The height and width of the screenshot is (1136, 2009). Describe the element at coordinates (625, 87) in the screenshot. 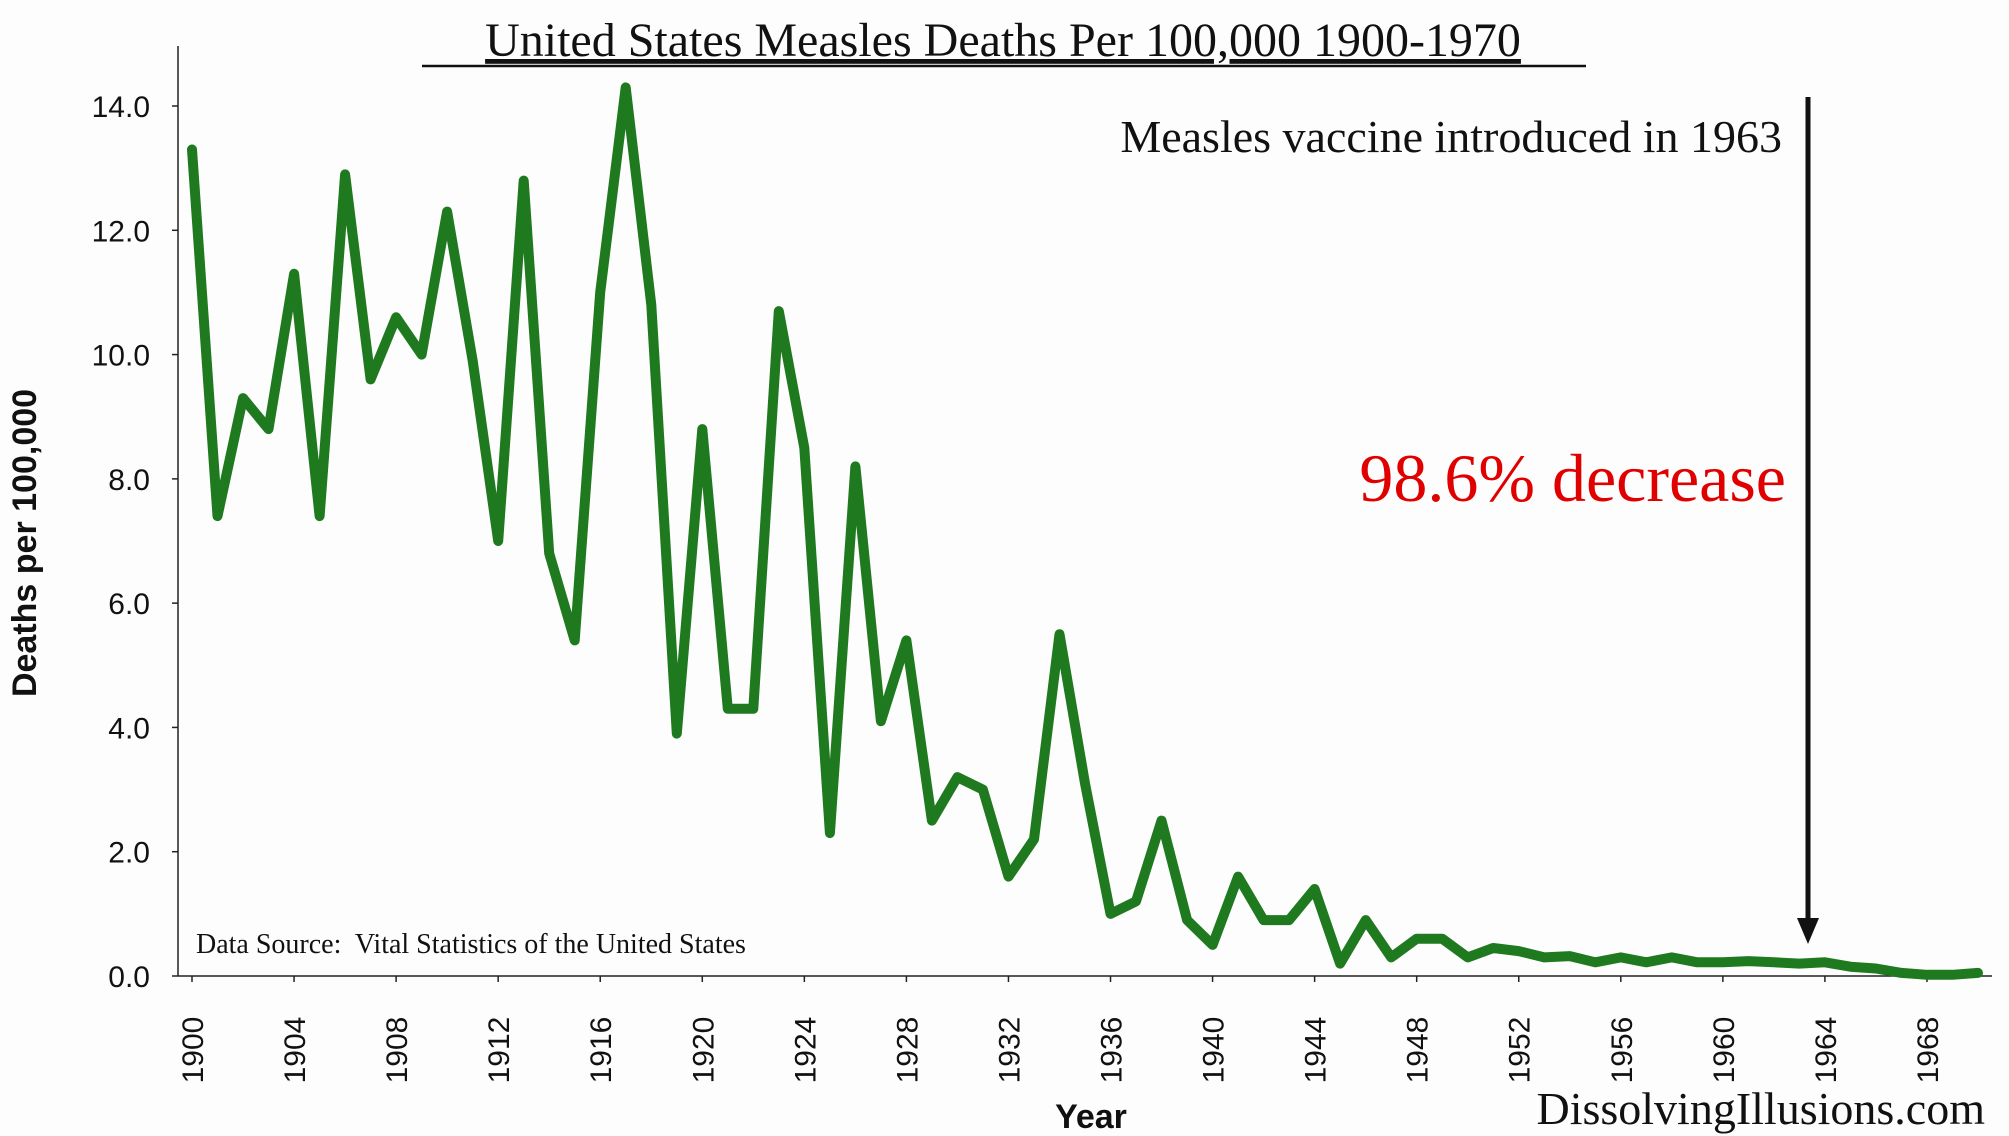

I see `data-point-1917` at that location.